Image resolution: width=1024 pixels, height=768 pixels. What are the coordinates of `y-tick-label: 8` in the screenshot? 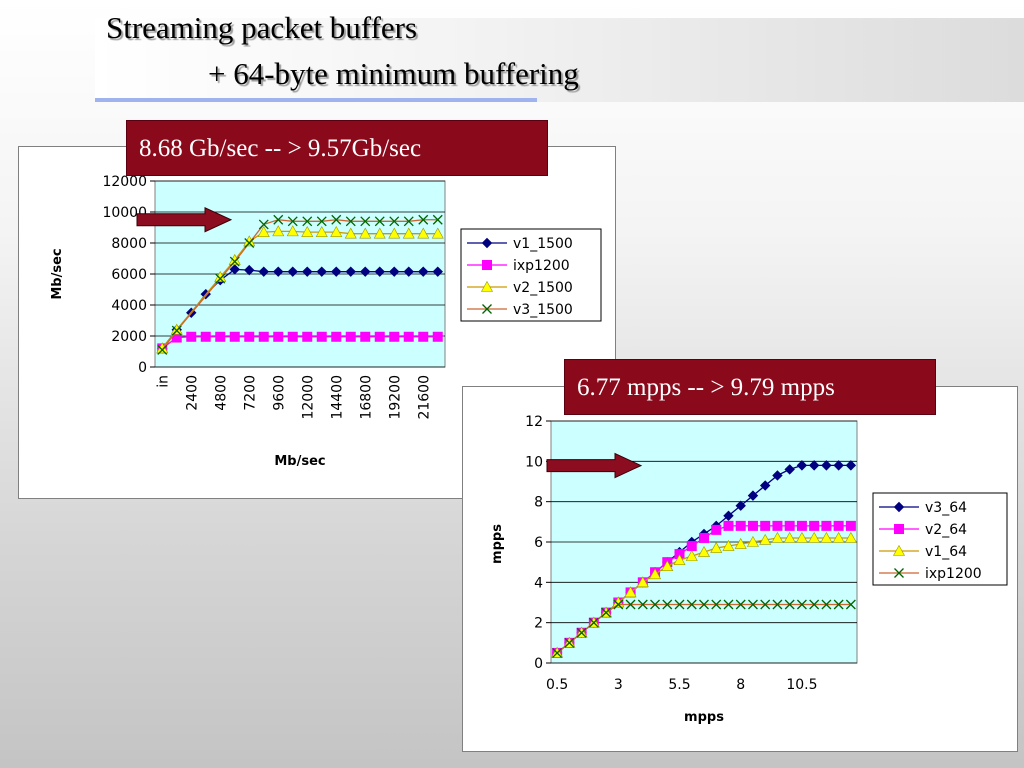 It's located at (538, 503).